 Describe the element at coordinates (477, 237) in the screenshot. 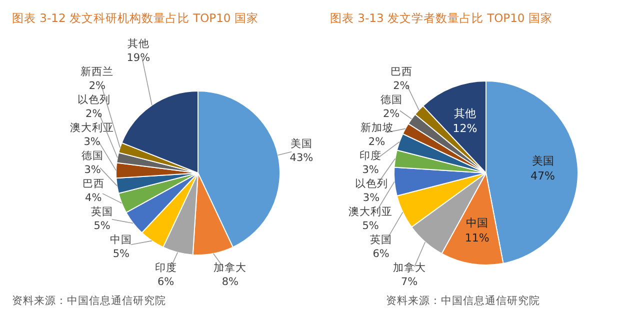

I see `data-label: 11%` at that location.